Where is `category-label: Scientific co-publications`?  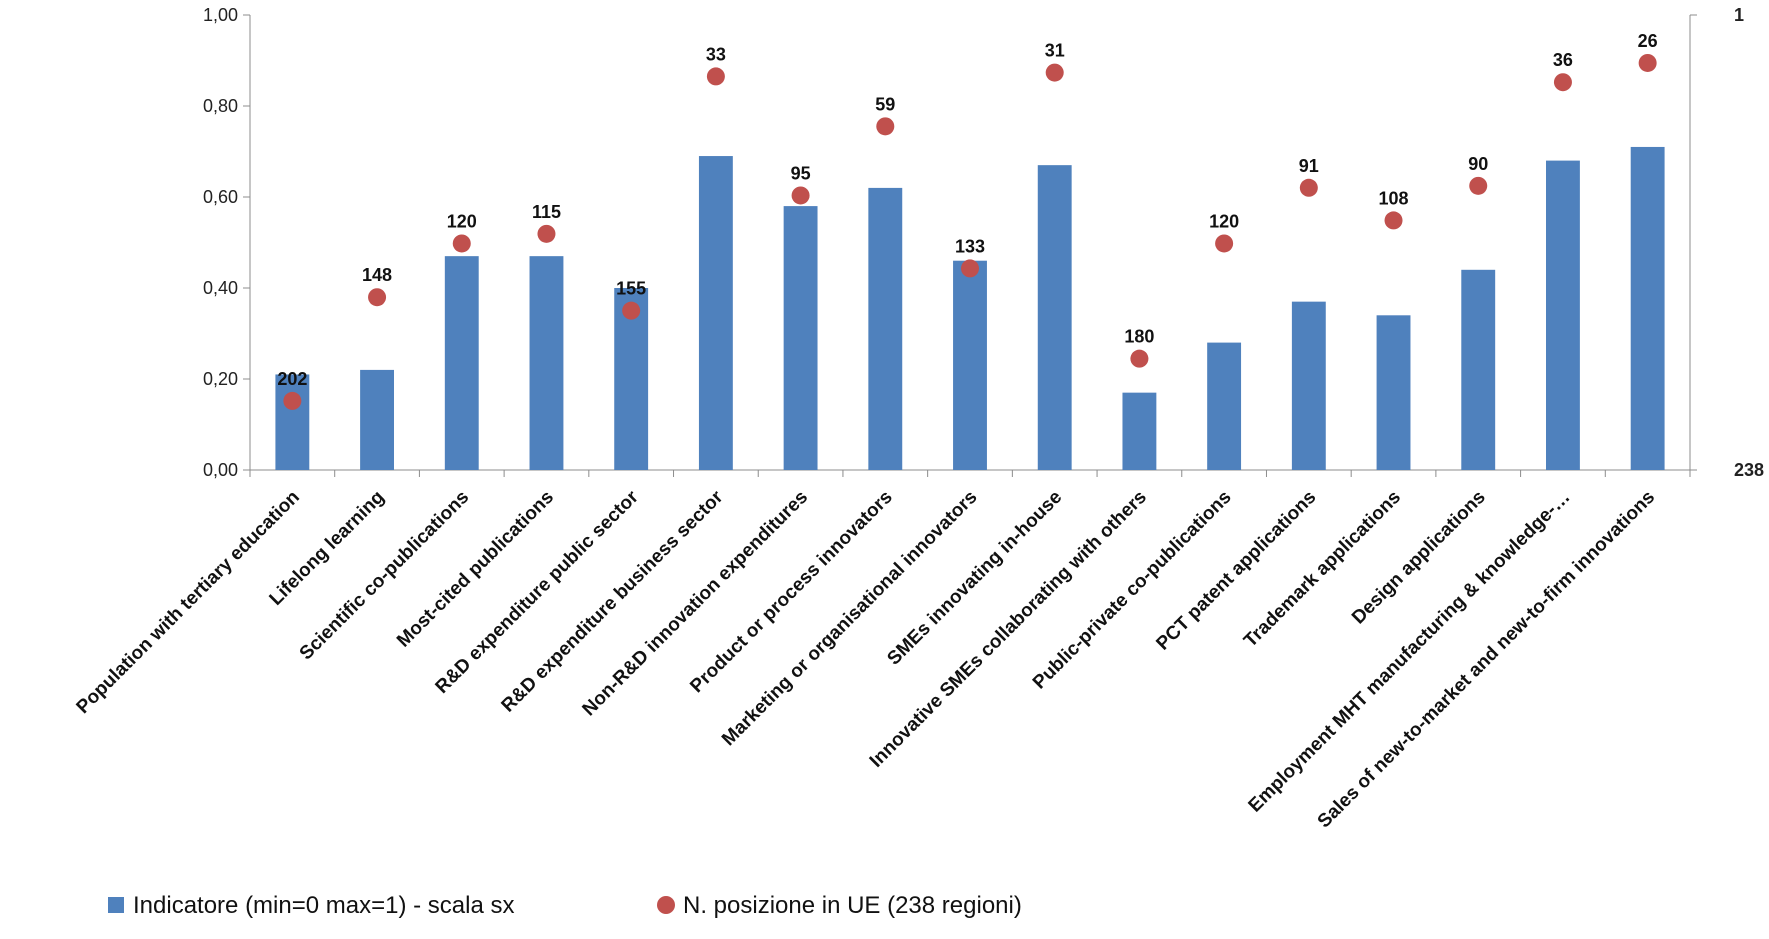 category-label: Scientific co-publications is located at coordinates (385, 576).